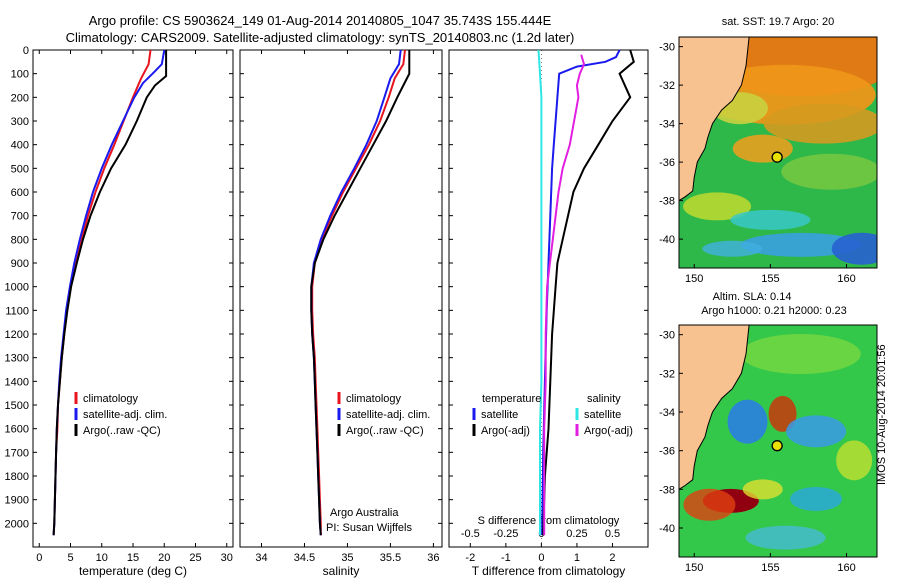 This screenshot has height=580, width=900. Describe the element at coordinates (347, 558) in the screenshot. I see `x-tick-label: 35` at that location.